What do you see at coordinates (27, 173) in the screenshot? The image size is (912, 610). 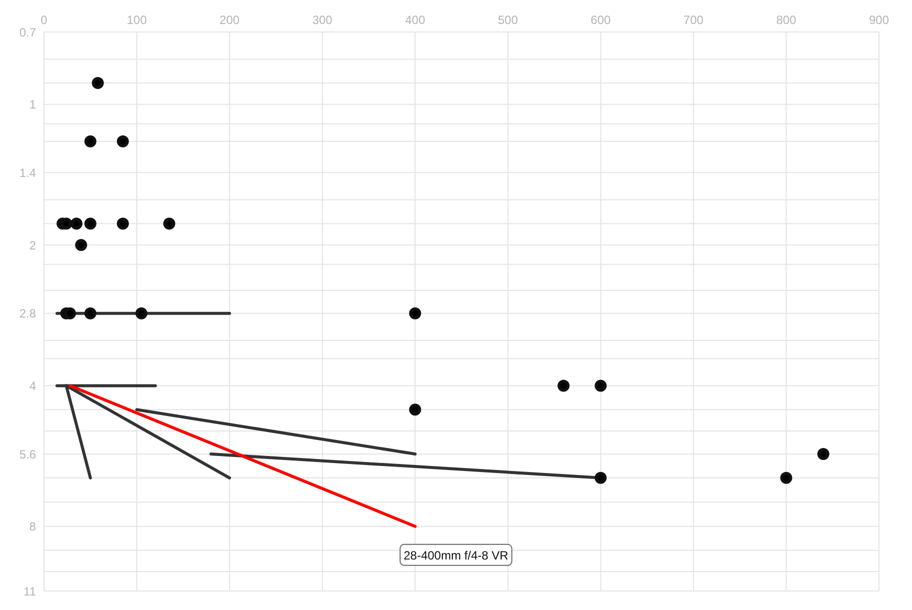 I see `y-tick-label: 1.4` at bounding box center [27, 173].